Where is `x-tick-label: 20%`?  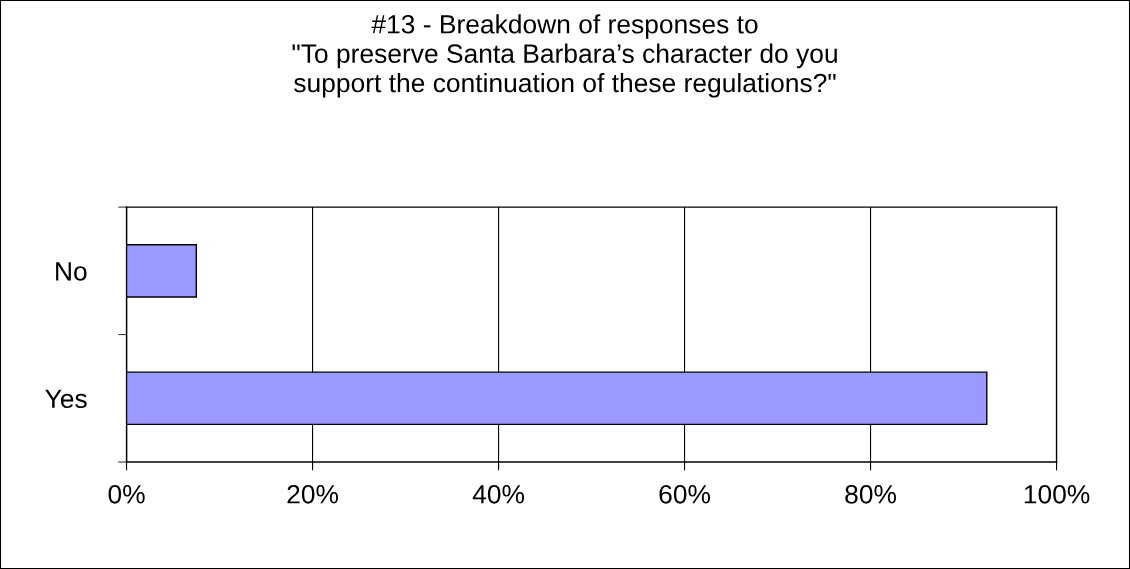
x-tick-label: 20% is located at coordinates (313, 494).